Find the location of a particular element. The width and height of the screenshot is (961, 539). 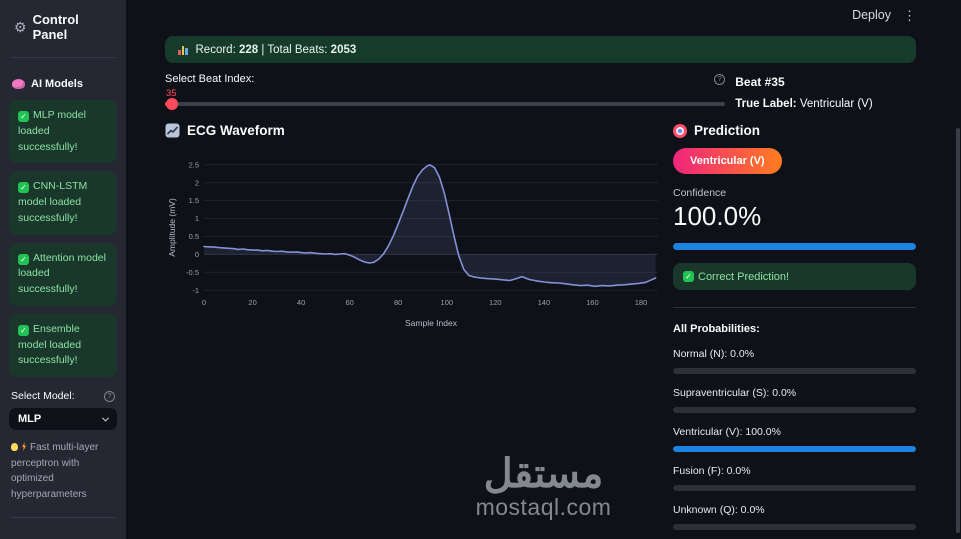

probability-row: Ventricular (V): 100.0% is located at coordinates (794, 439).